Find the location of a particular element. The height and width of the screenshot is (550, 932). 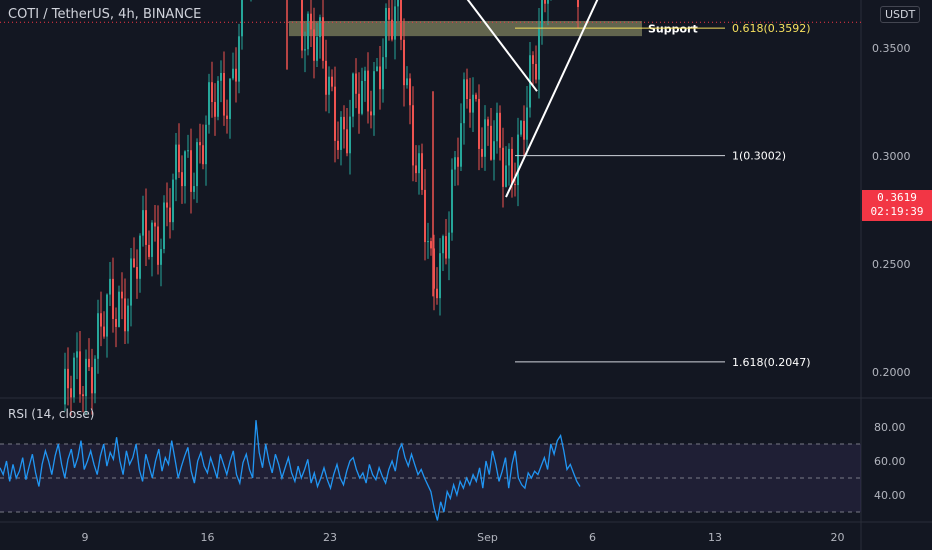

rsi-line is located at coordinates (290, 470).